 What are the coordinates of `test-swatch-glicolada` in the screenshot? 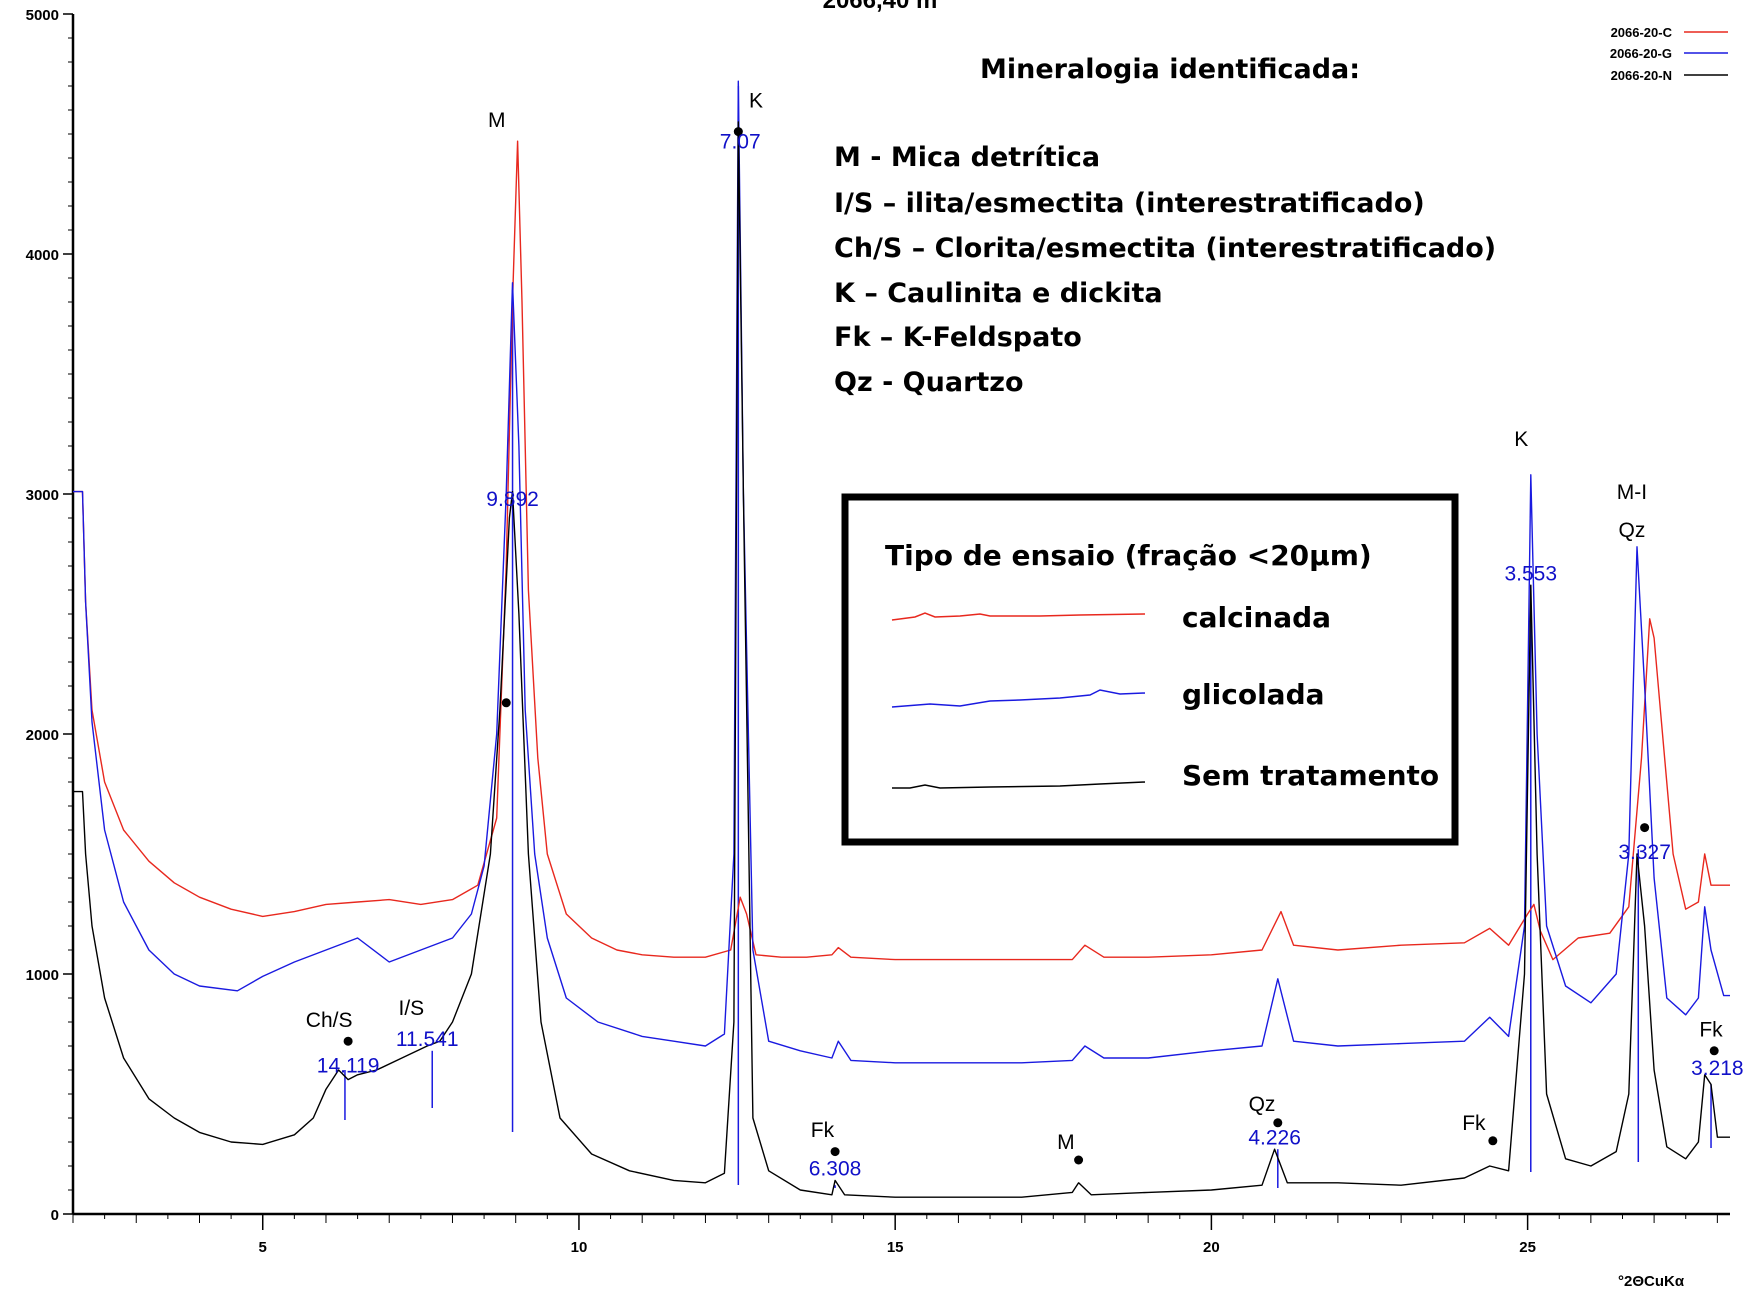 It's located at (1018, 698).